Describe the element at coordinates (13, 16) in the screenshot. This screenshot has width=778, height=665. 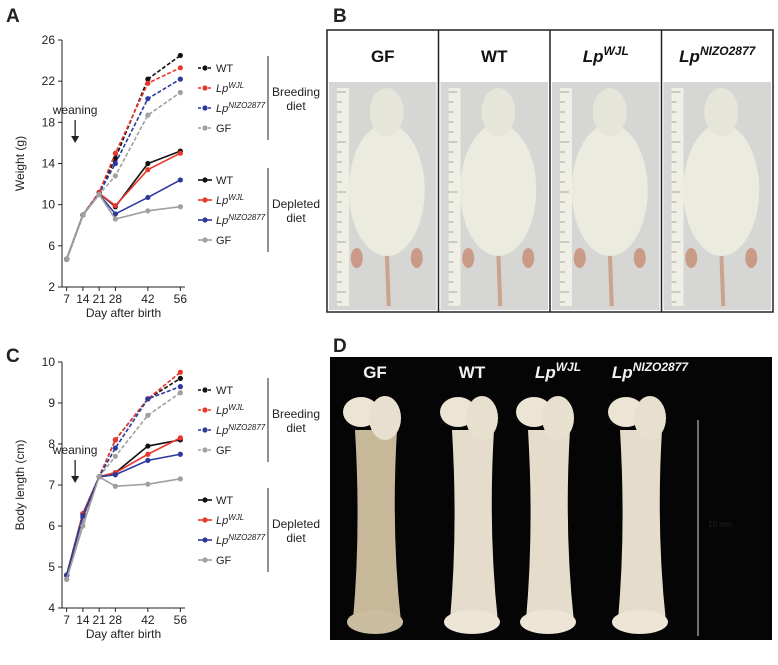
I see `panel-label: A` at that location.